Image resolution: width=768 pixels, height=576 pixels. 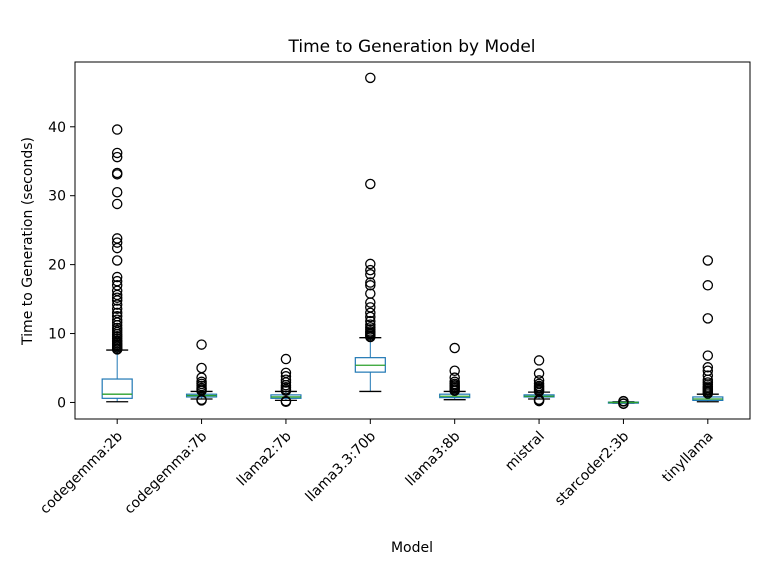 I want to click on x-tick-label: starcoder2:3b, so click(x=592, y=468).